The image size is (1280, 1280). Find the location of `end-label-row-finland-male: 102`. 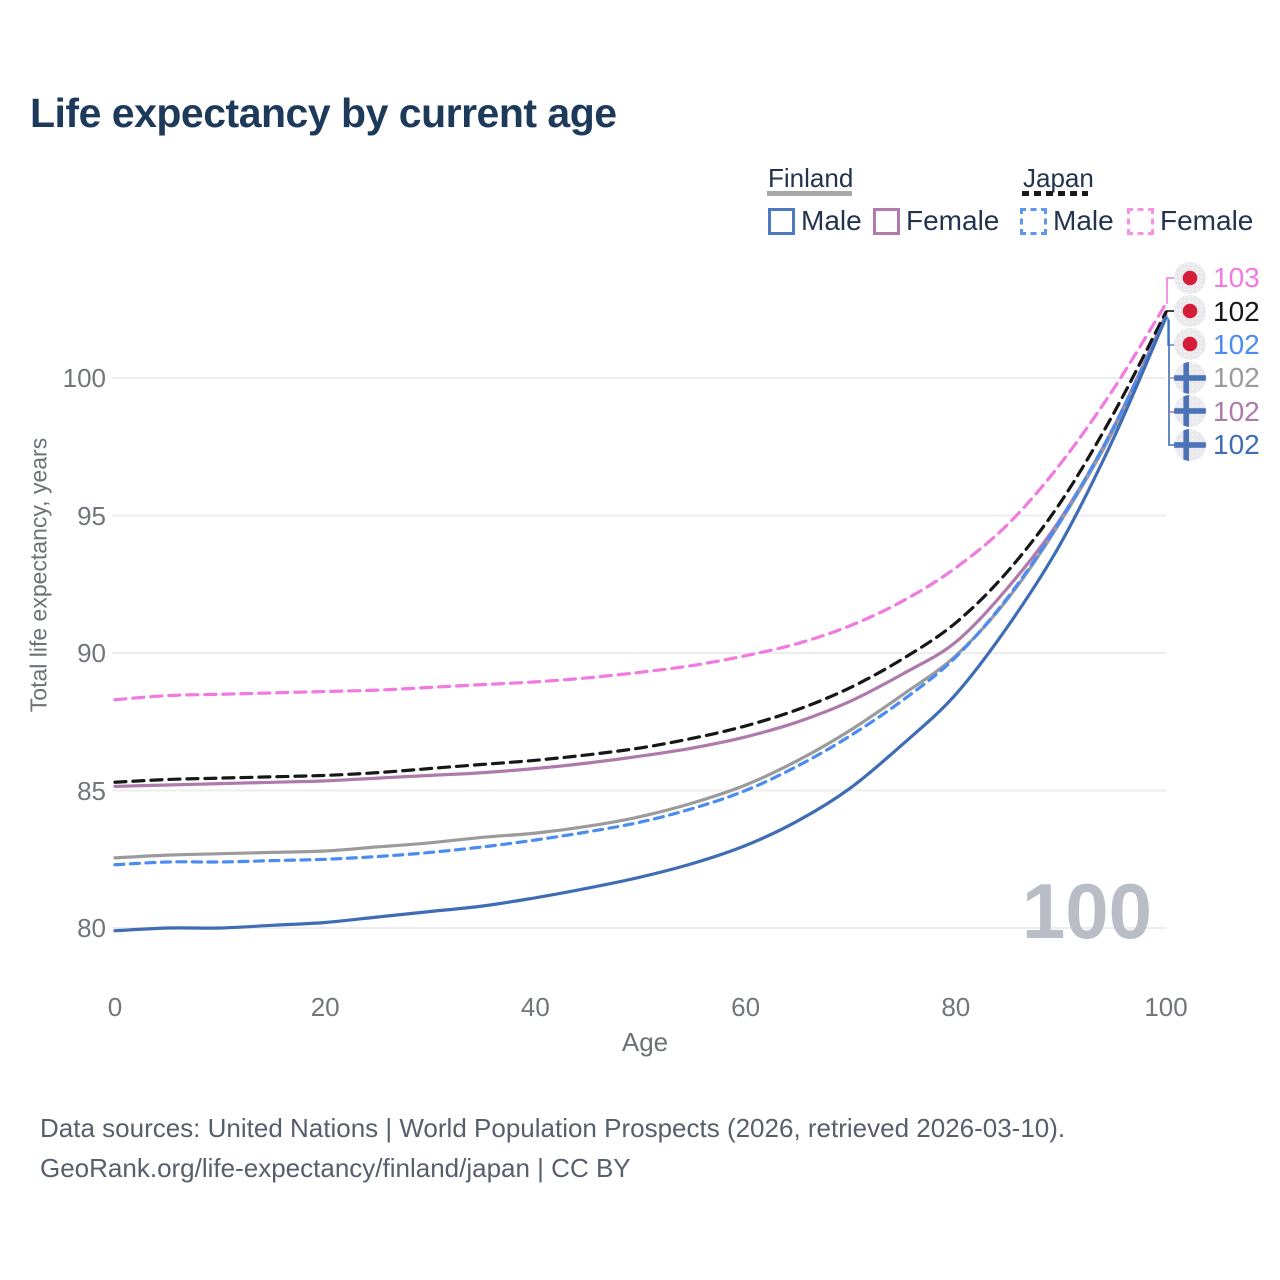

end-label-row-finland-male: 102 is located at coordinates (1217, 444).